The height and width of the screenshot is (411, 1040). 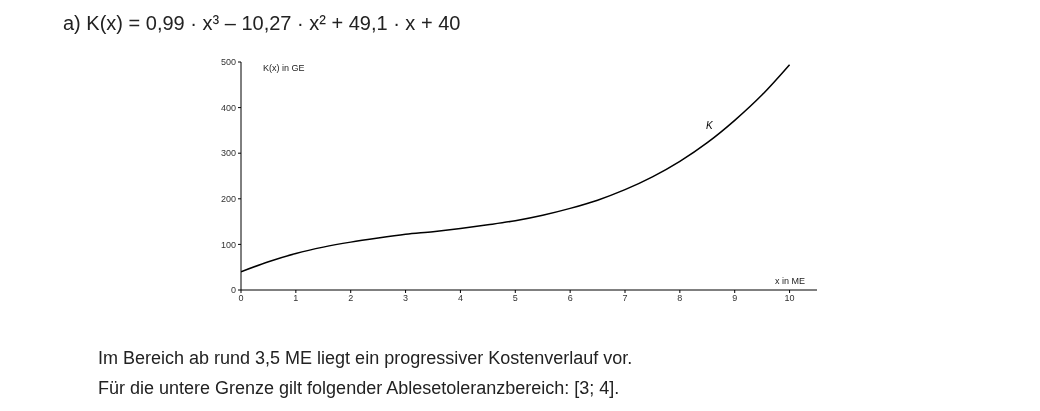 I want to click on x-axis-title: x in ME, so click(x=790, y=281).